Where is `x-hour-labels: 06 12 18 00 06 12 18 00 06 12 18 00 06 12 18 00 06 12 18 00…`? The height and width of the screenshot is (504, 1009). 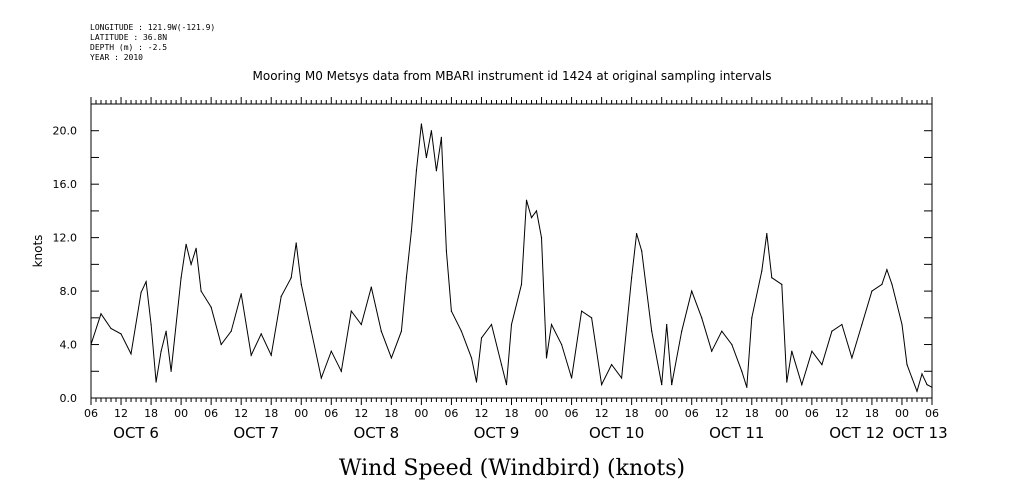 x-hour-labels: 06 12 18 00 06 12 18 00 06 12 18 00 06 12 18 00 06 12 18 00… is located at coordinates (511, 413).